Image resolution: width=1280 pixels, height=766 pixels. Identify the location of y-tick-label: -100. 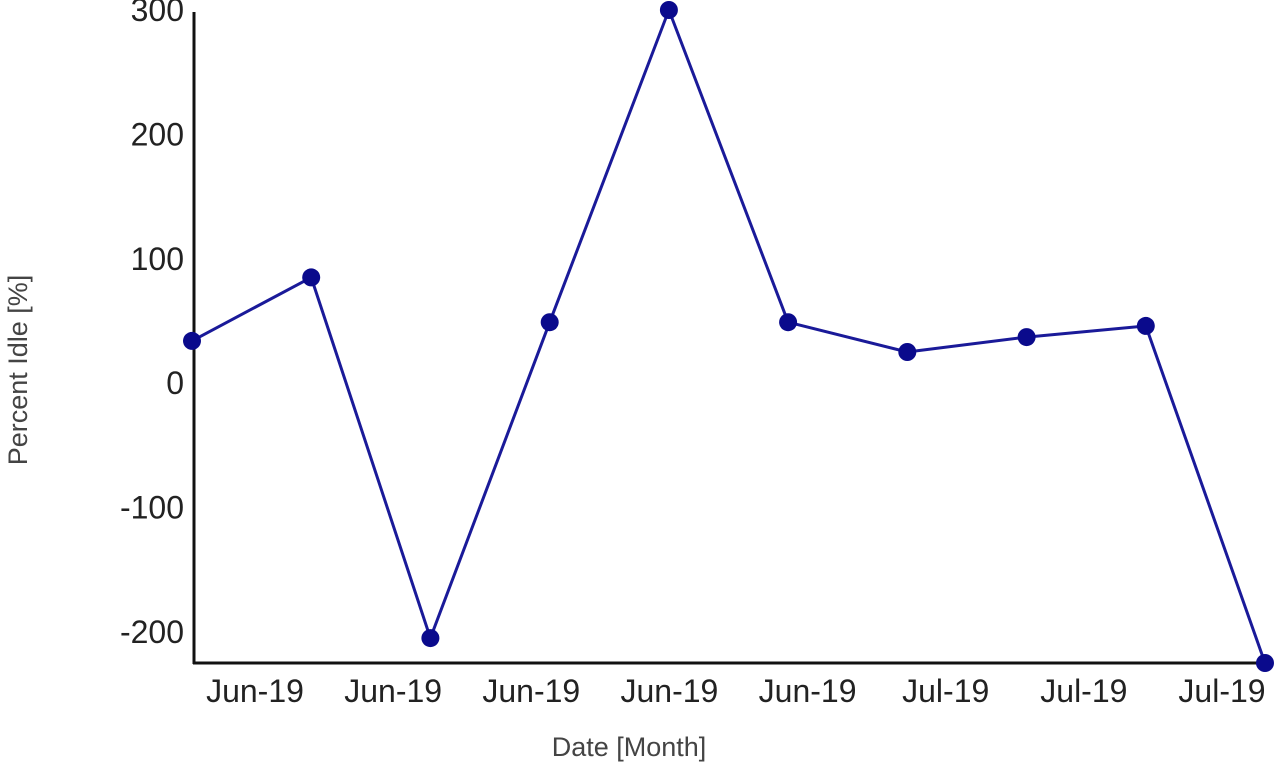
(152, 508).